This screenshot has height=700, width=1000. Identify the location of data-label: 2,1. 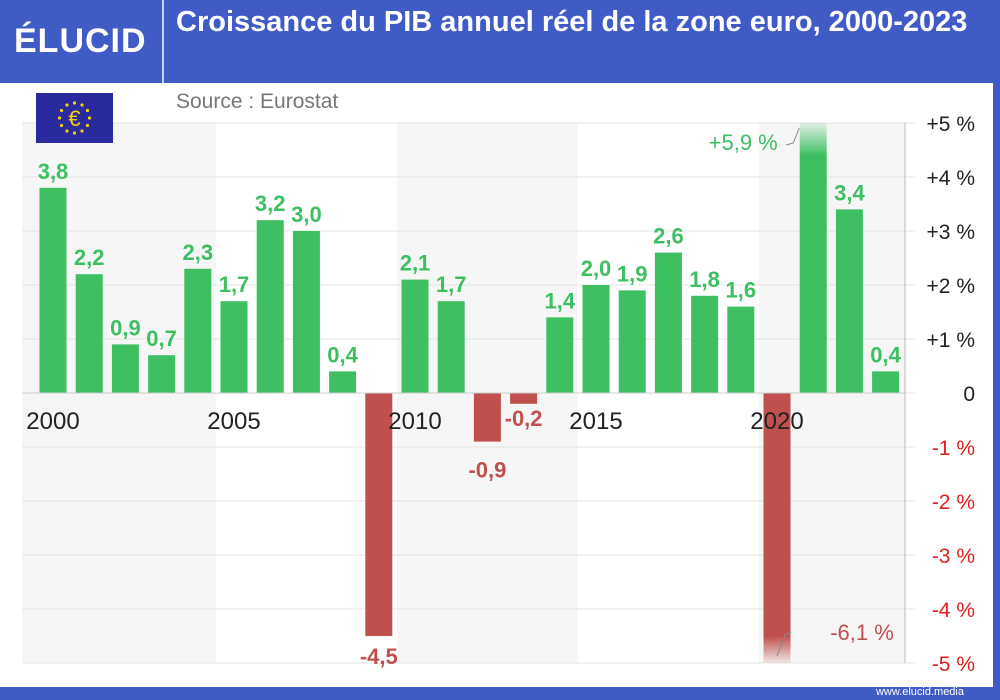
(415, 263).